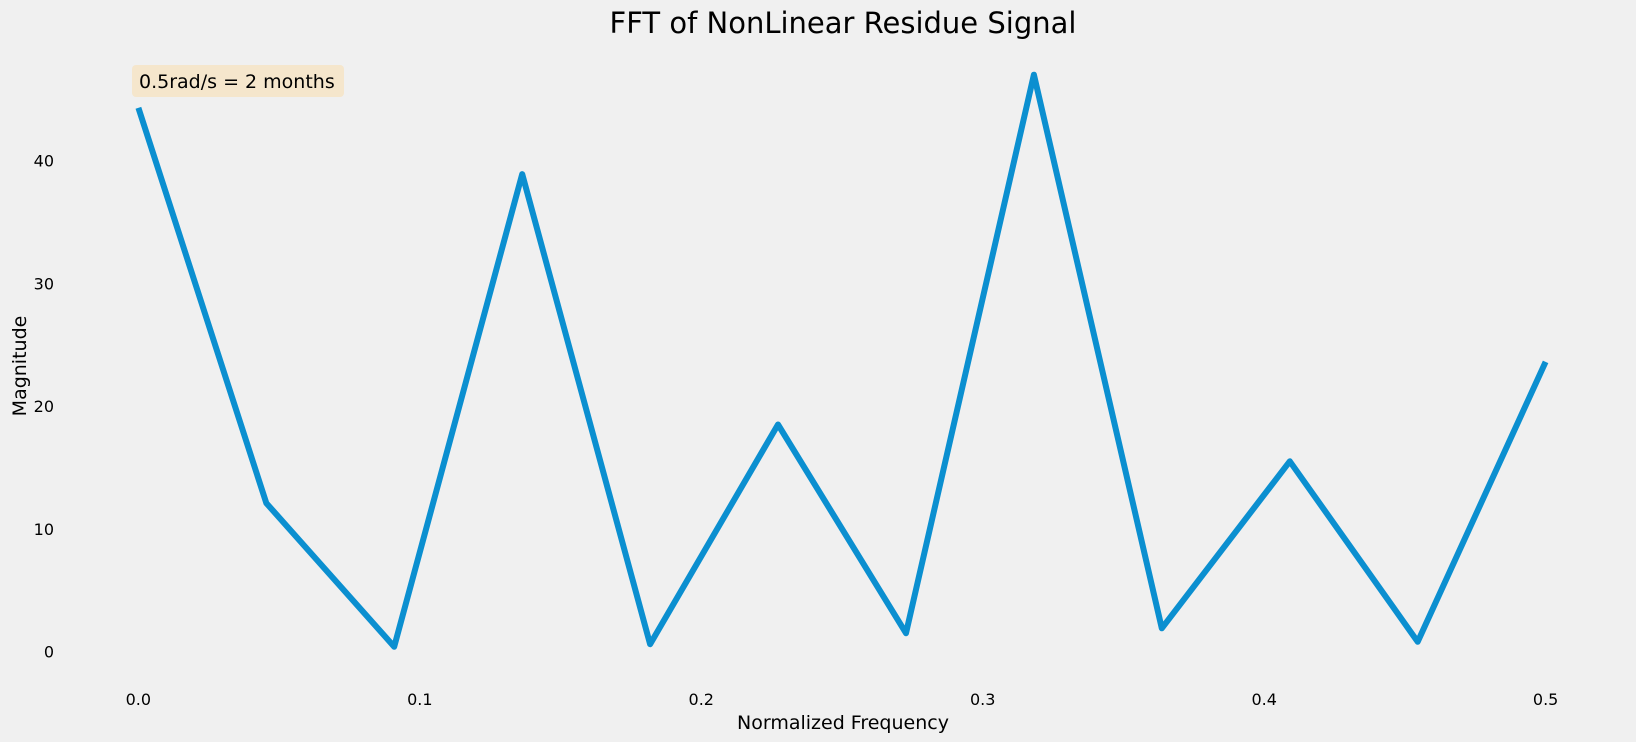  I want to click on x-tick-label: 0.3, so click(982, 699).